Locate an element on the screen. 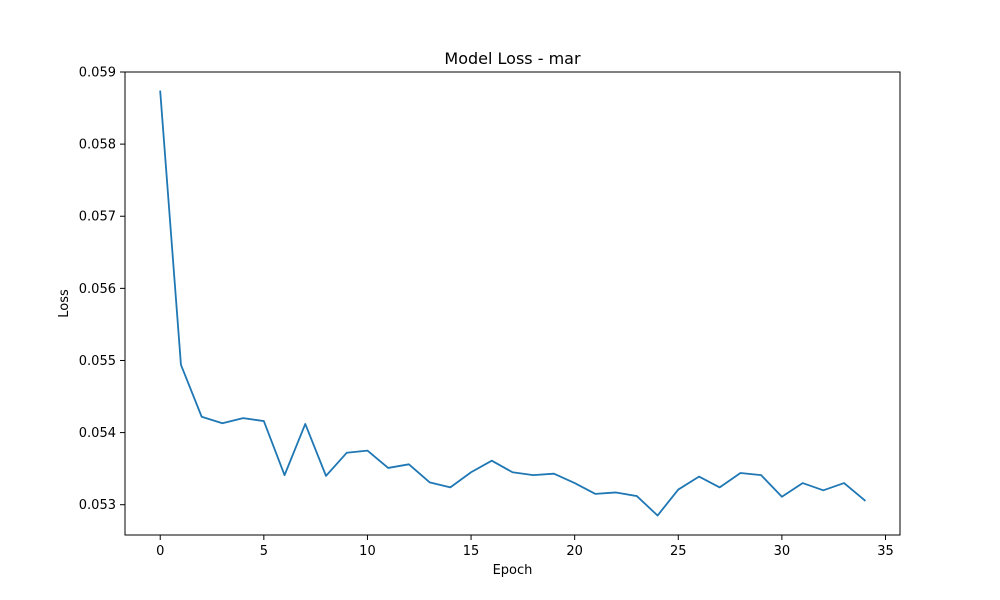 This screenshot has height=600, width=1000. x-tick-label: 10 is located at coordinates (367, 551).